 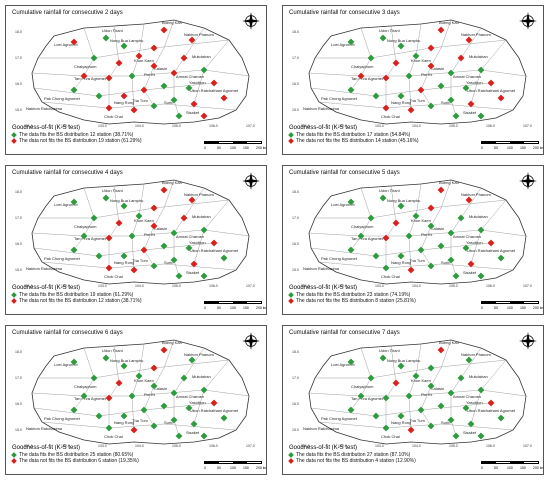 What do you see at coordinates (496, 468) in the screenshot?
I see `scale-label: 50` at bounding box center [496, 468].